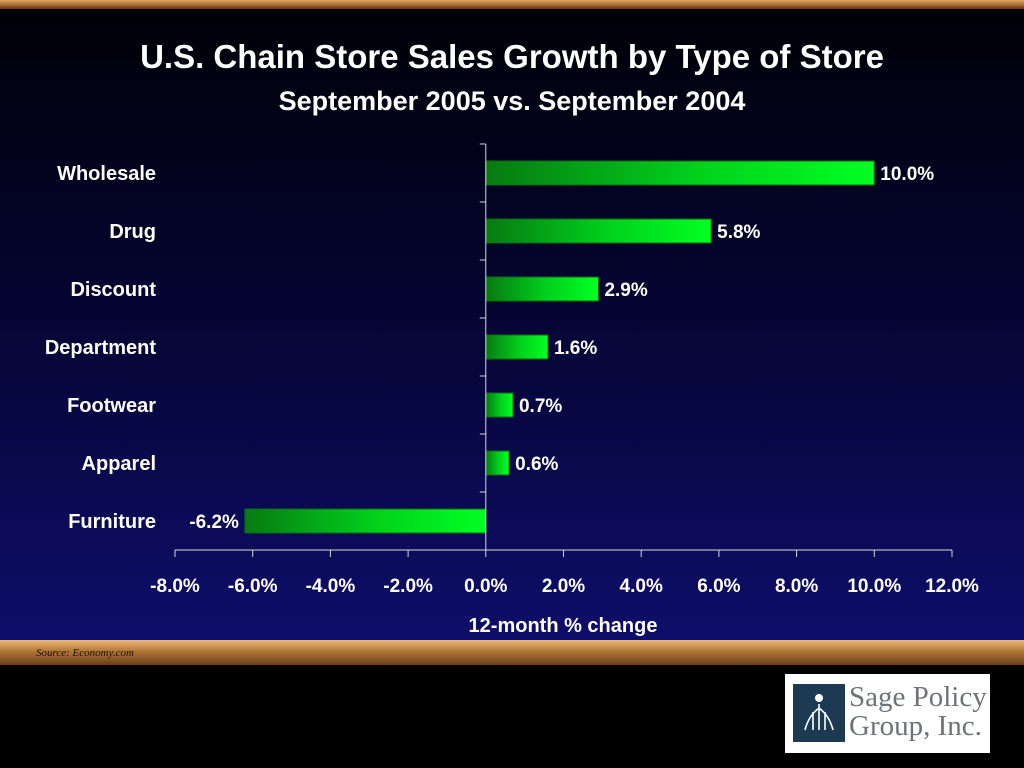  I want to click on x-tick-label: 2.0%, so click(563, 586).